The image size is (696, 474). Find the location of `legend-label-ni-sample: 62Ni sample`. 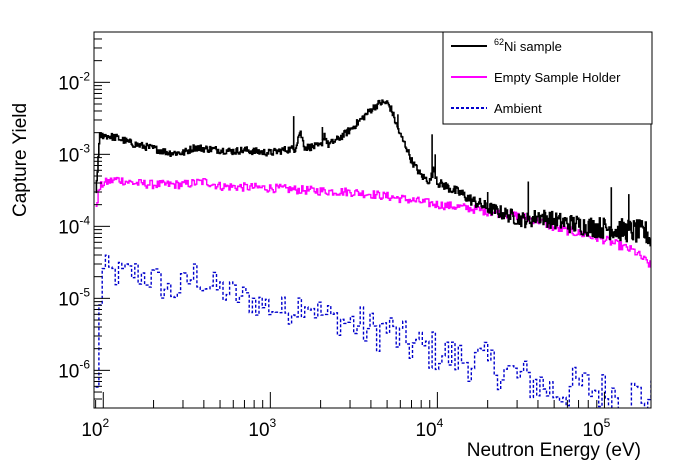

legend-label-ni-sample: 62Ni sample is located at coordinates (528, 45).